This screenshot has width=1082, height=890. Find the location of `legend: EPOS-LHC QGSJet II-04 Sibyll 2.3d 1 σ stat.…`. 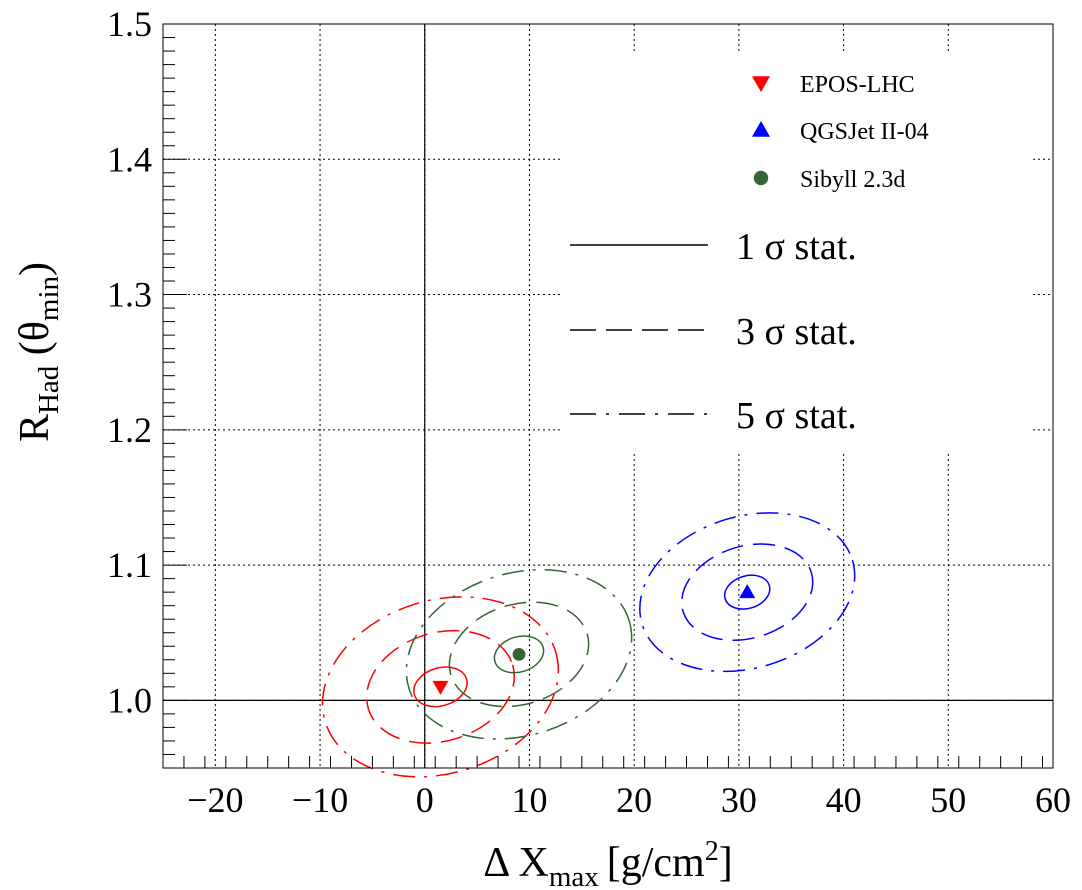

legend: EPOS-LHC QGSJet II-04 Sibyll 2.3d 1 σ stat.… is located at coordinates (749, 254).